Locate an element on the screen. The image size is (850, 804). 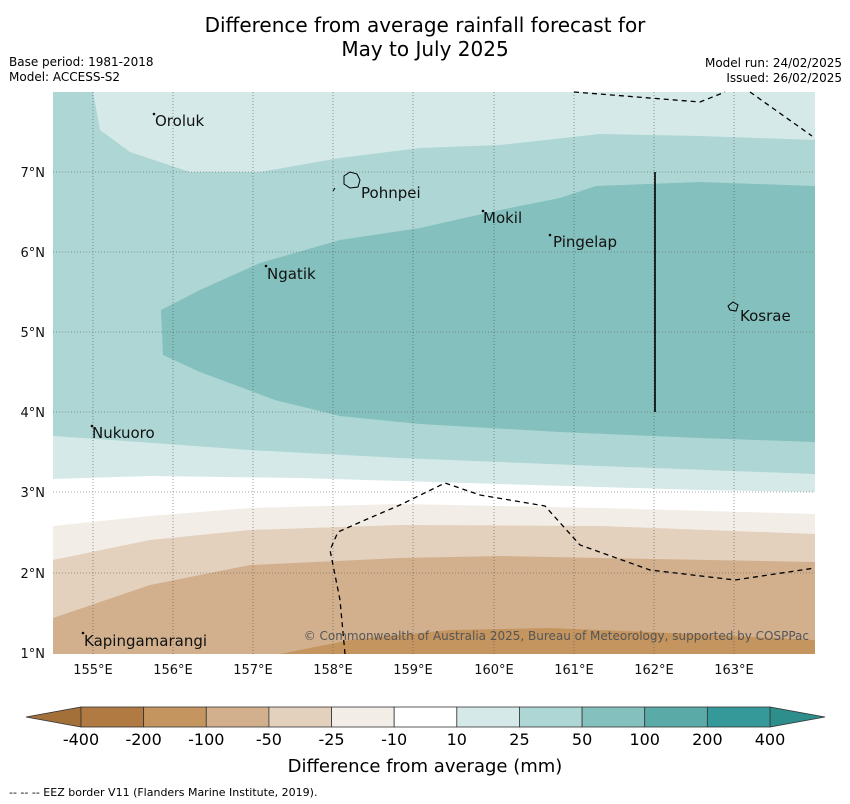
pohnpei-island is located at coordinates (352, 180).